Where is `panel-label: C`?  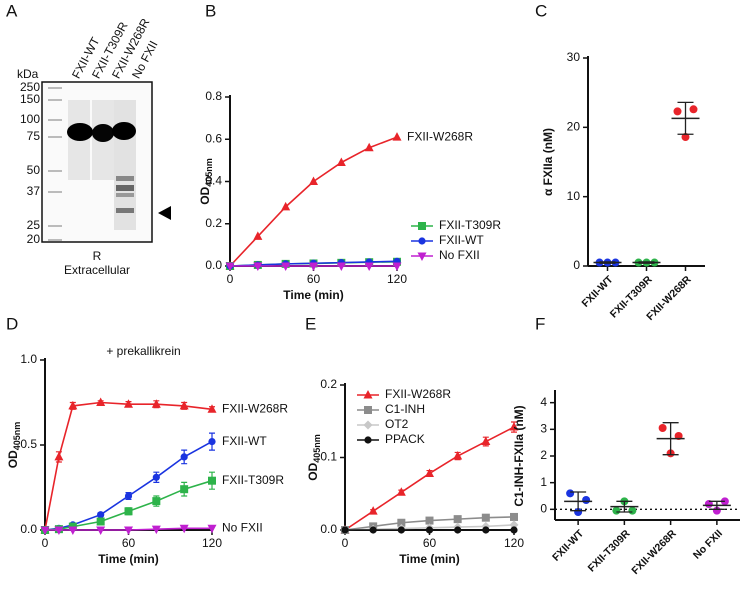 panel-label: C is located at coordinates (541, 10).